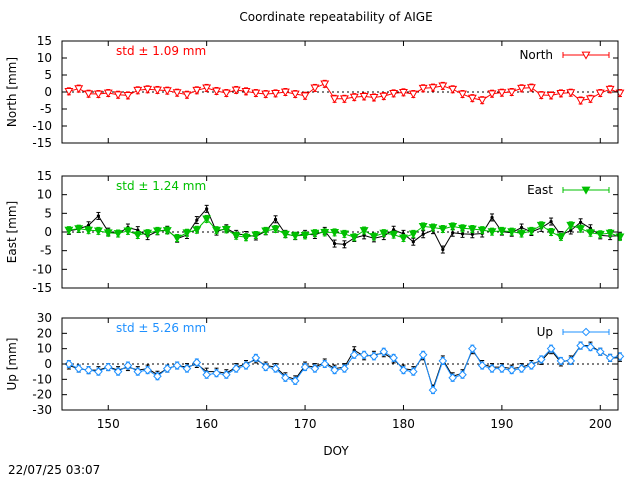 The height and width of the screenshot is (480, 640). Describe the element at coordinates (305, 424) in the screenshot. I see `x-tick-label: 170` at that location.